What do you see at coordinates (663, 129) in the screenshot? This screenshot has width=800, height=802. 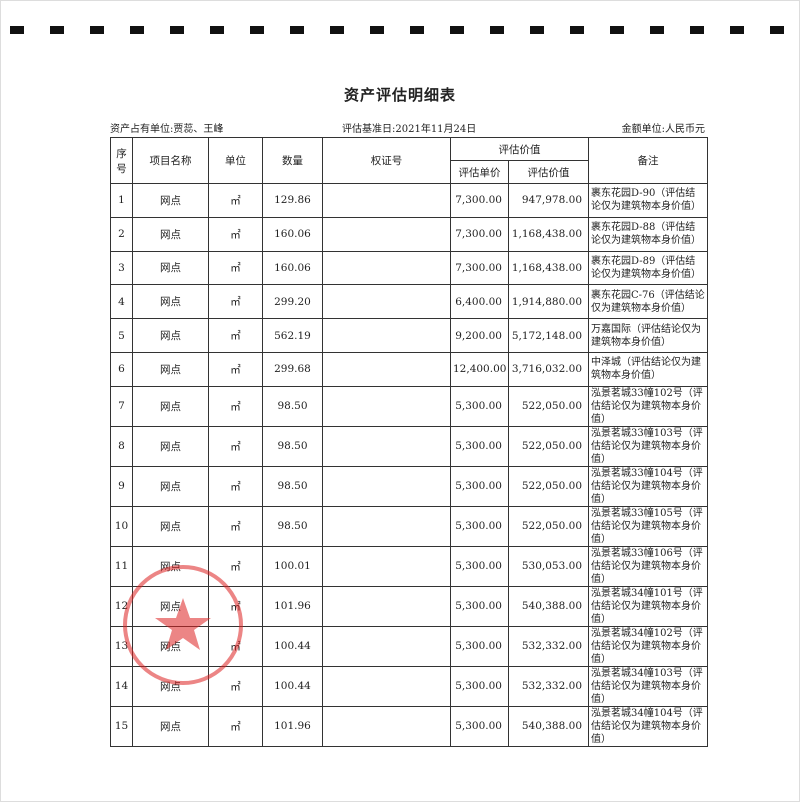 I see `currency-unit: 金额单位:人民币元` at bounding box center [663, 129].